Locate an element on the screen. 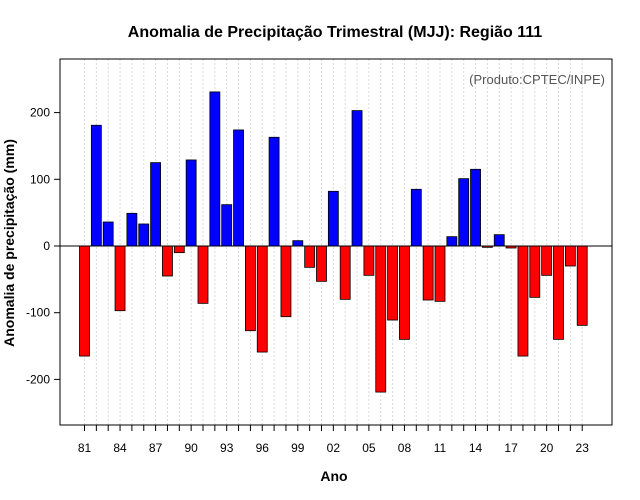 The image size is (640, 500). bar-1987 is located at coordinates (156, 204).